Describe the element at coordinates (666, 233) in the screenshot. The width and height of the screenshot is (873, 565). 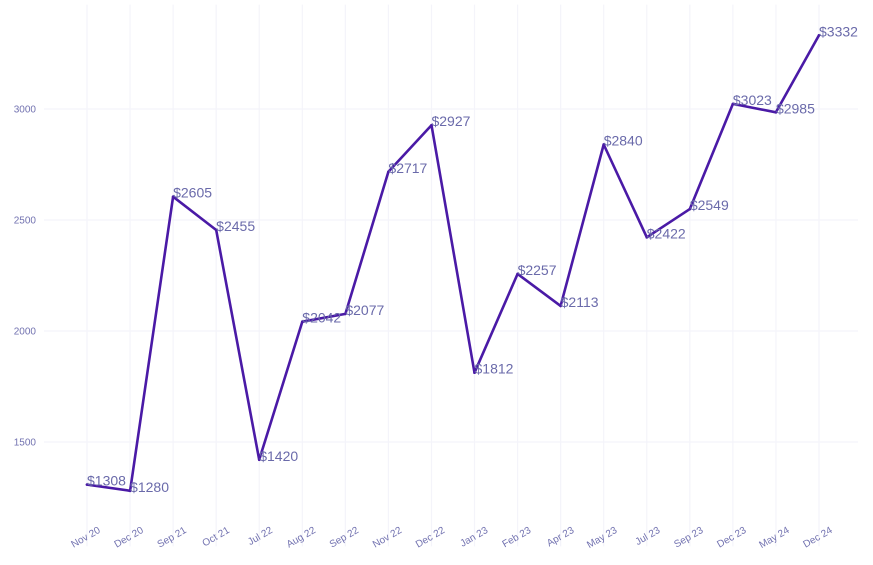
I see `data-label: $2422` at that location.